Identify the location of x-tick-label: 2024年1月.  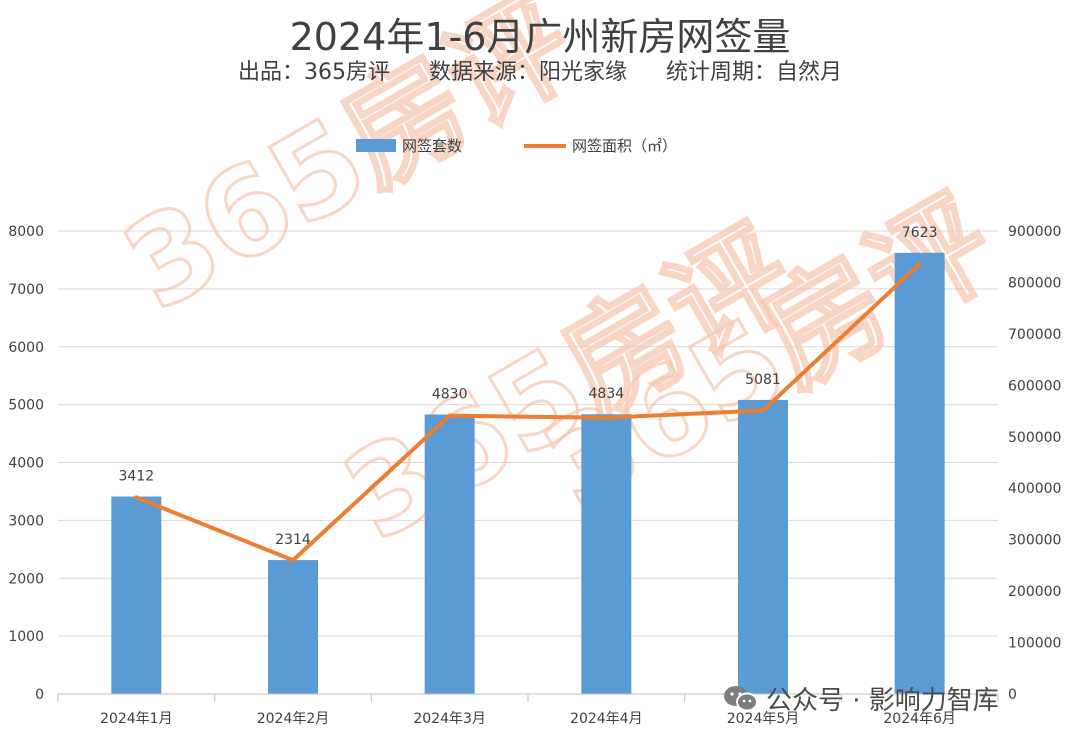
(136, 719).